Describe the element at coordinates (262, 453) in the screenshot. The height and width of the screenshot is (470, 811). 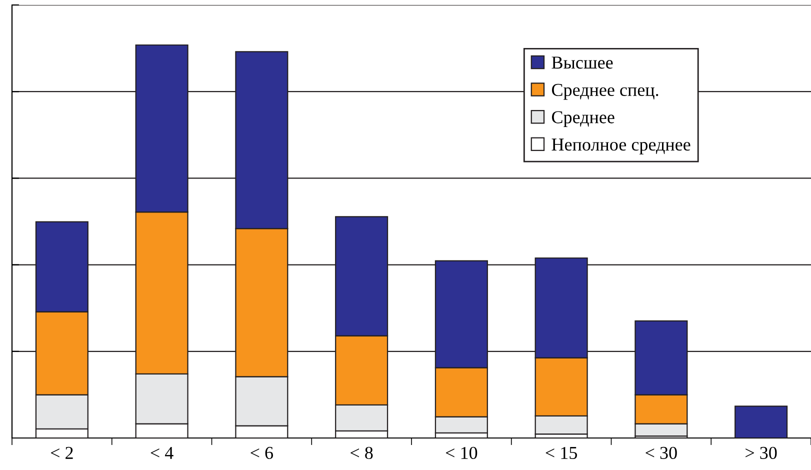
I see `x-tick-label: < 6` at that location.